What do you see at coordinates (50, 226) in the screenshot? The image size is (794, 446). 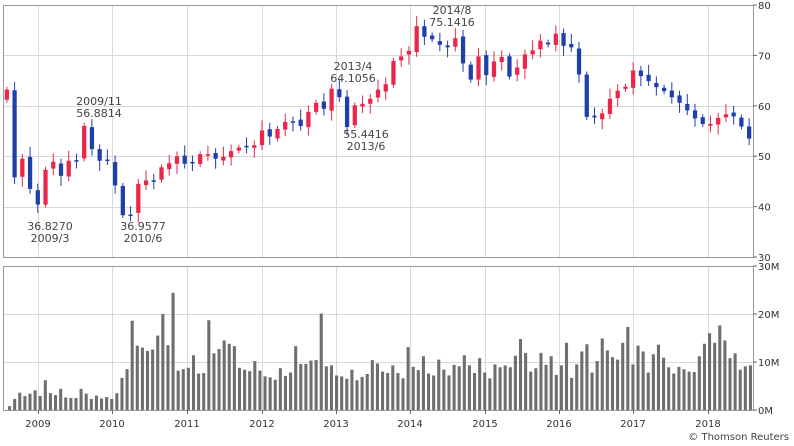 I see `annotation-value: 36.8270` at bounding box center [50, 226].